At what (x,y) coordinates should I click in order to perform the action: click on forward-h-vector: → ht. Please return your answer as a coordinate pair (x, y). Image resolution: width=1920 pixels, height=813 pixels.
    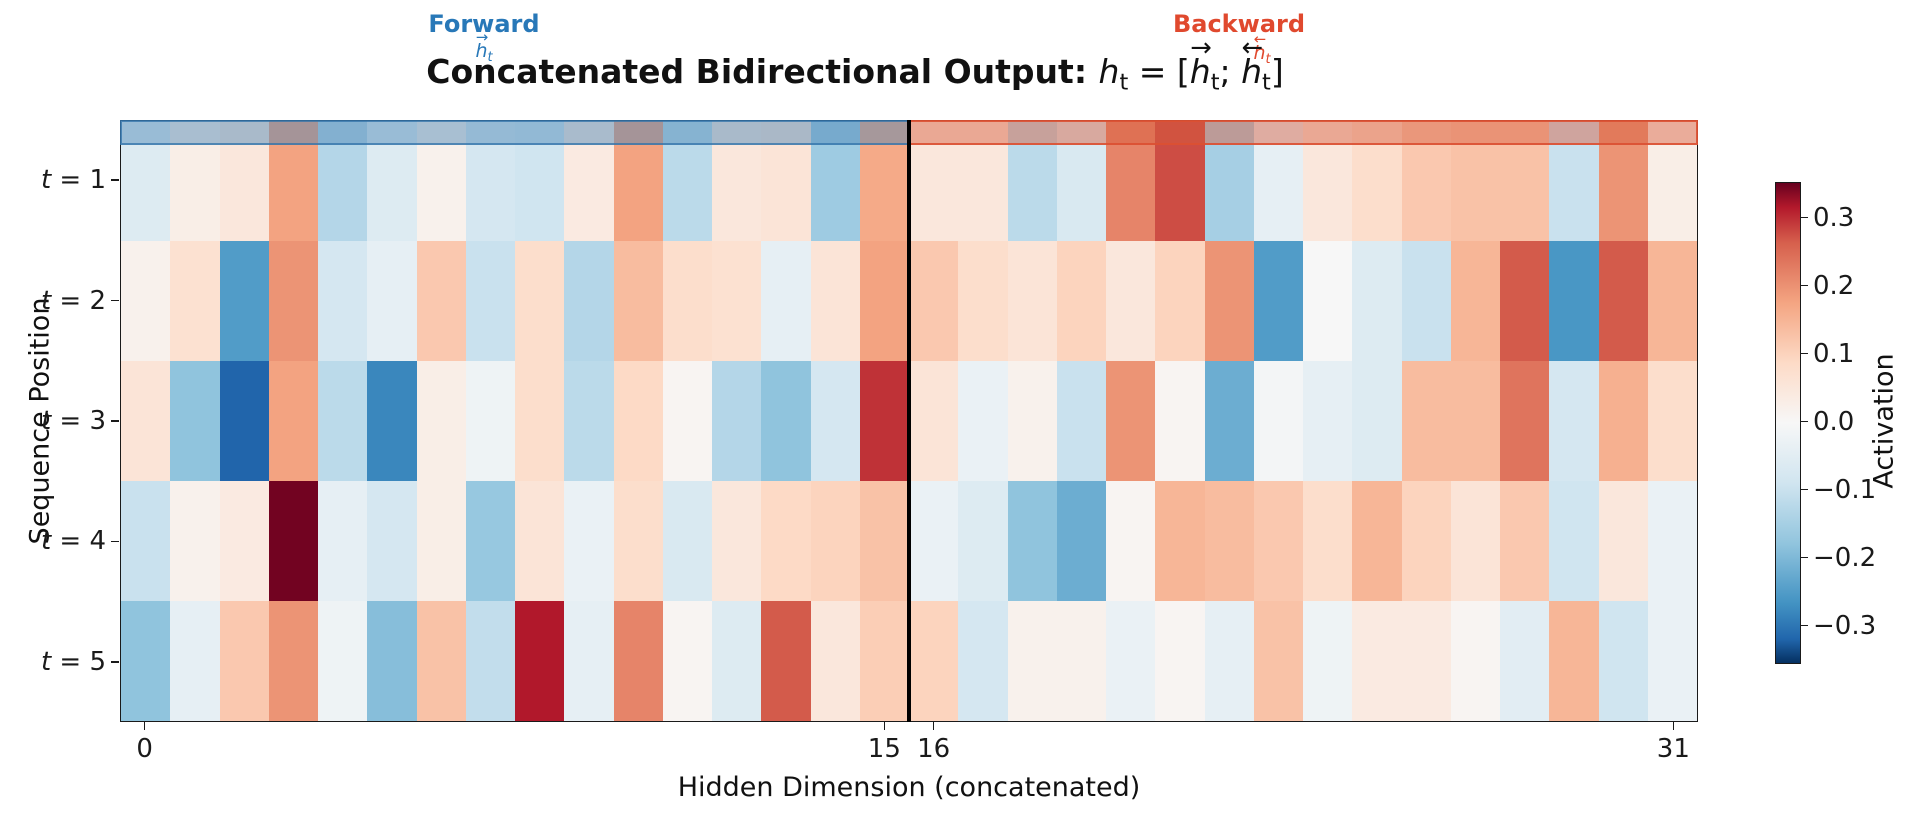
    Looking at the image, I should click on (484, 46).